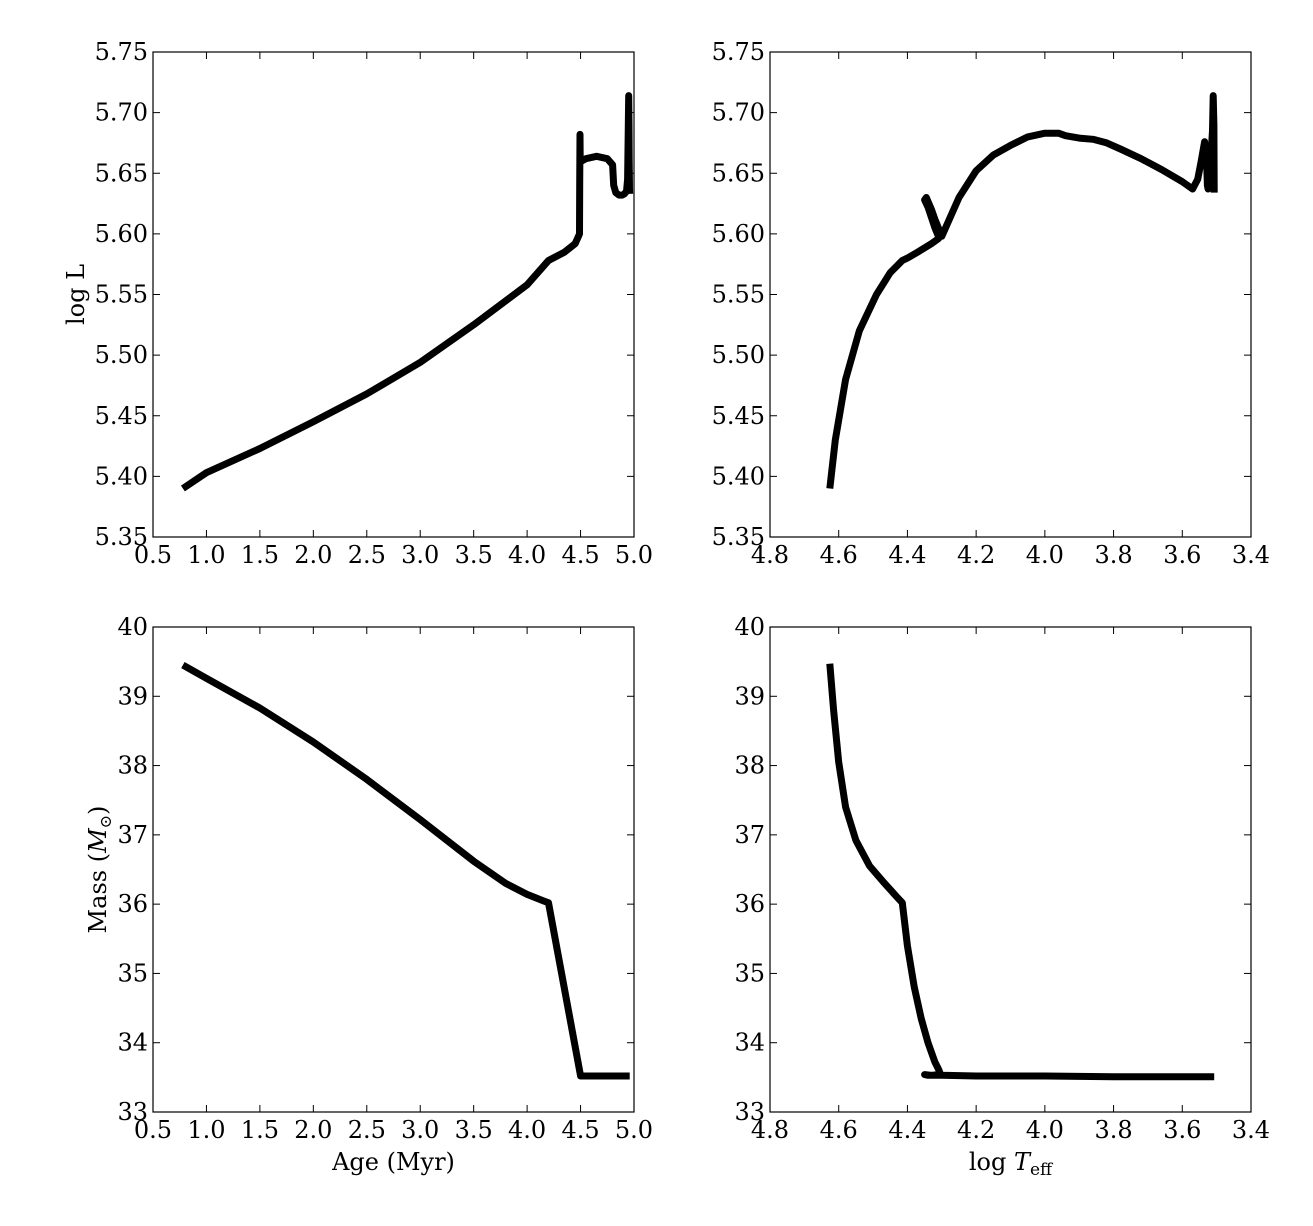 The image size is (1313, 1226). Describe the element at coordinates (99, 870) in the screenshot. I see `y-axis-label: Mass (M⊙)` at that location.